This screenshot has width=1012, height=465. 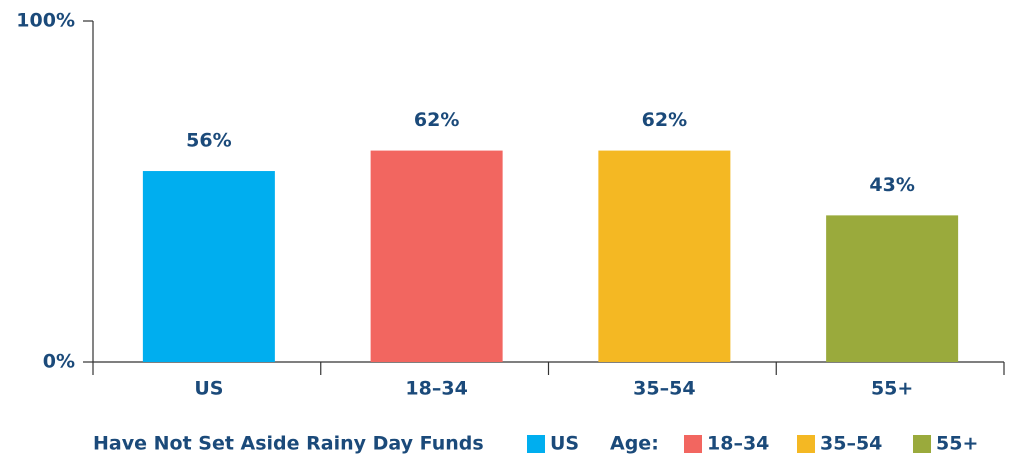 I want to click on x-tick-label: 55+, so click(x=892, y=389).